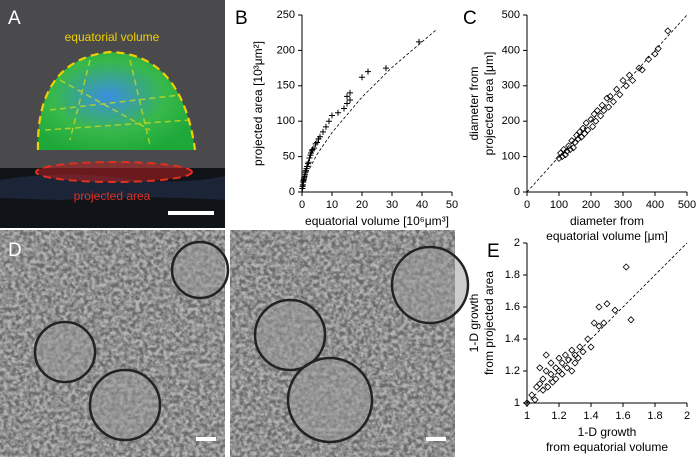 This screenshot has width=700, height=457. I want to click on x-tick-label: 1.4, so click(590, 416).